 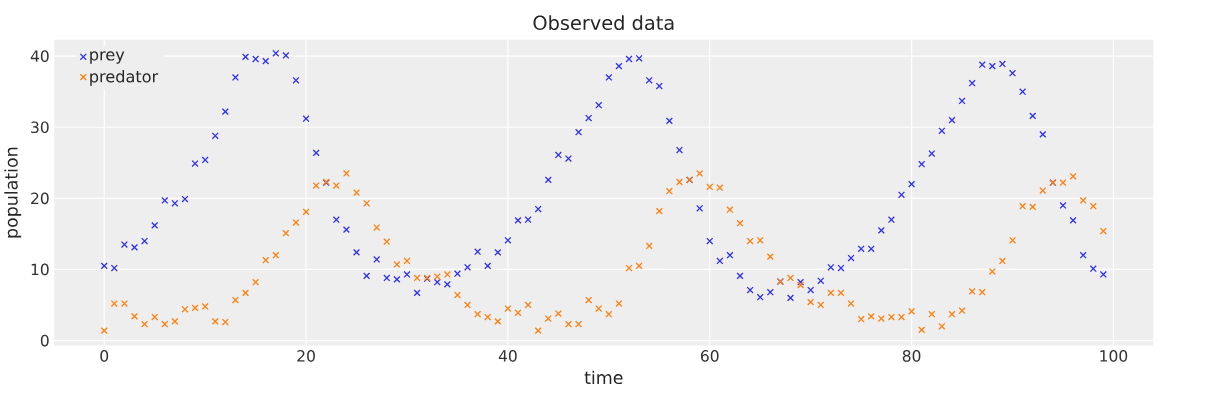 I want to click on x-tick-label: 60, so click(x=709, y=356).